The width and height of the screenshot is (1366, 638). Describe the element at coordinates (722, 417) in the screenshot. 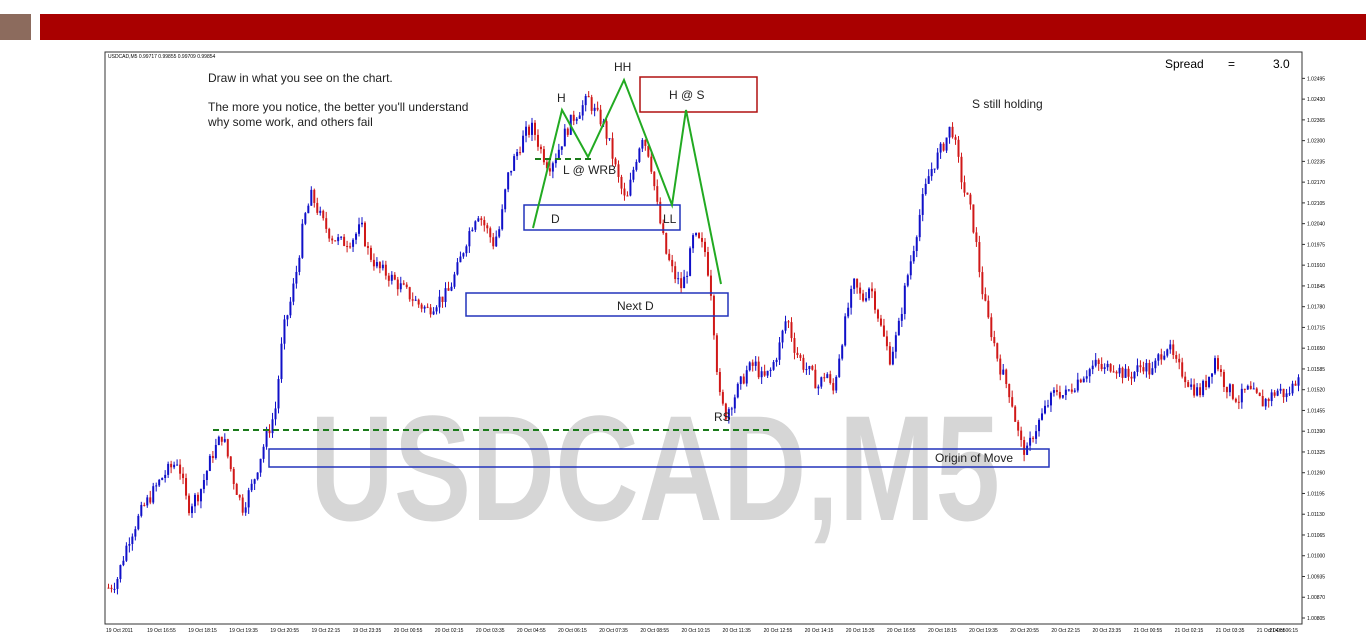

I see `label-rs: RS` at that location.